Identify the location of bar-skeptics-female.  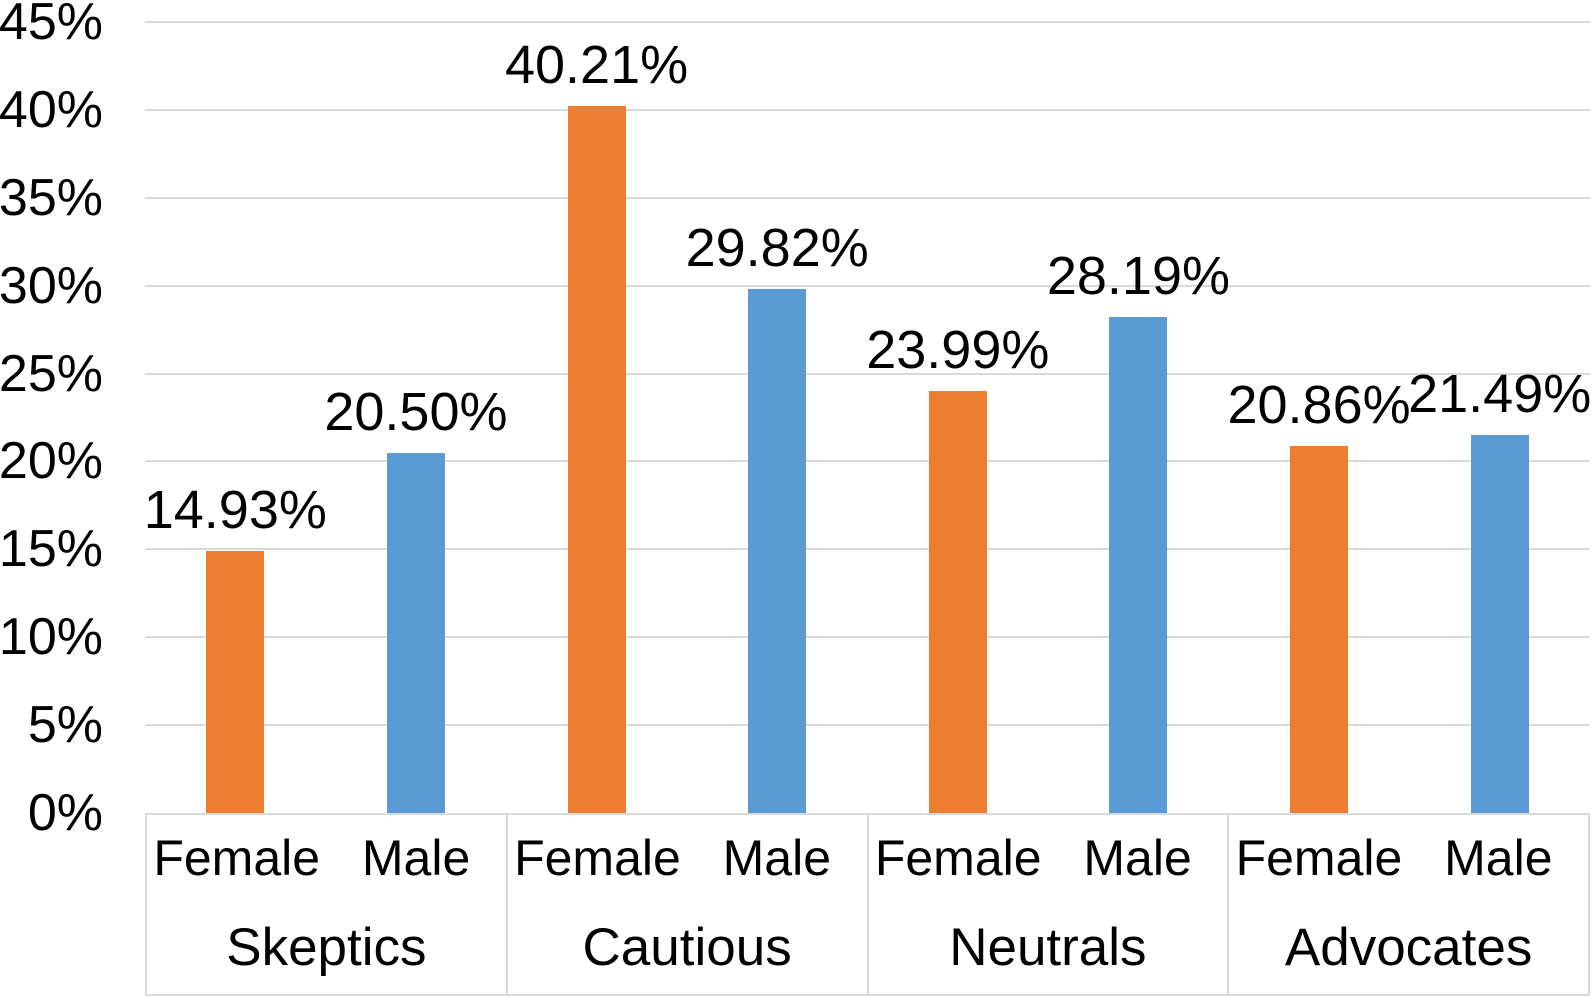
(235, 681).